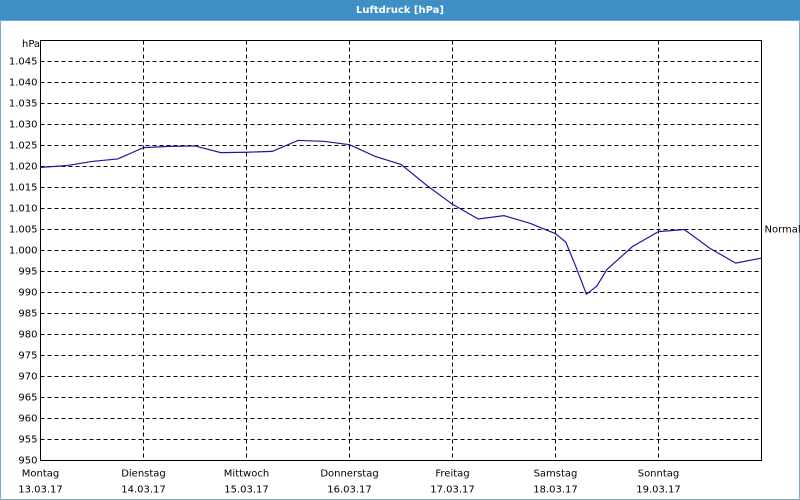 The height and width of the screenshot is (500, 800). I want to click on x-tick-day: Dienstag, so click(143, 474).